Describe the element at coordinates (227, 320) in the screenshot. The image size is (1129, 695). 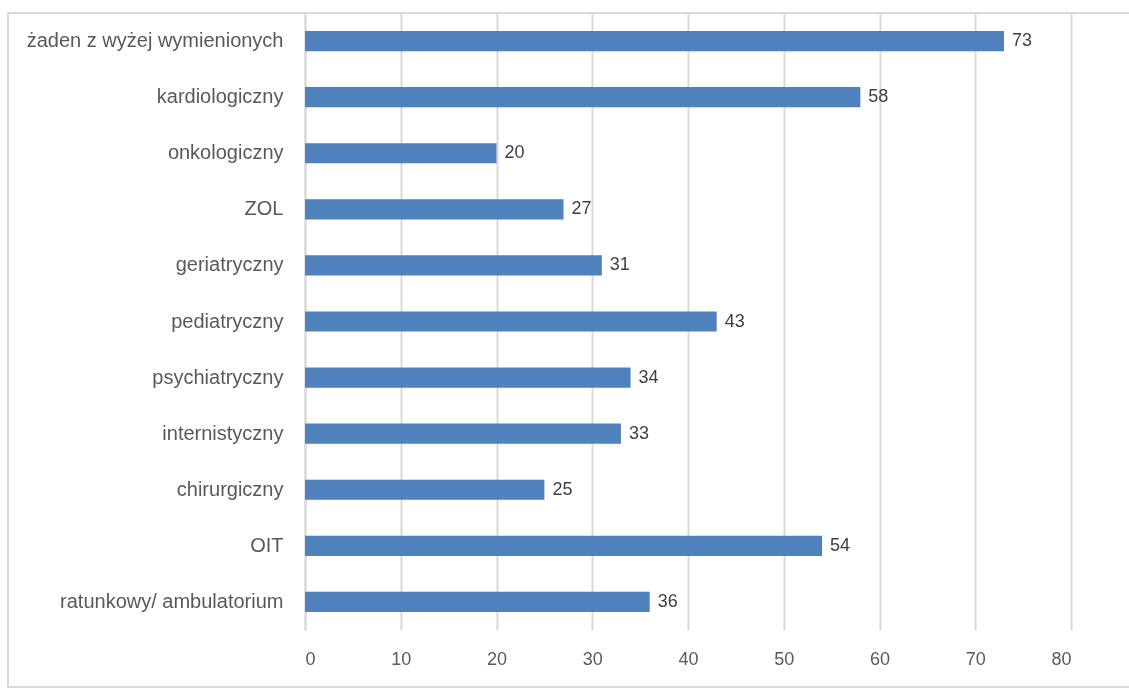
I see `y-tick-label: pediatryczny` at that location.